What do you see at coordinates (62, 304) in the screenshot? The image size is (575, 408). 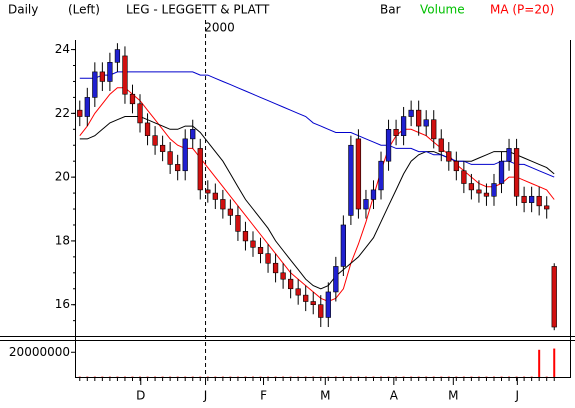 I see `y-tick-label: 16` at bounding box center [62, 304].